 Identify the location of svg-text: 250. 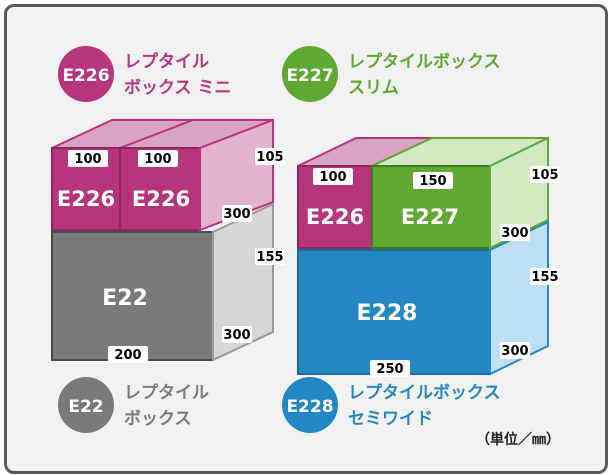
(389, 369).